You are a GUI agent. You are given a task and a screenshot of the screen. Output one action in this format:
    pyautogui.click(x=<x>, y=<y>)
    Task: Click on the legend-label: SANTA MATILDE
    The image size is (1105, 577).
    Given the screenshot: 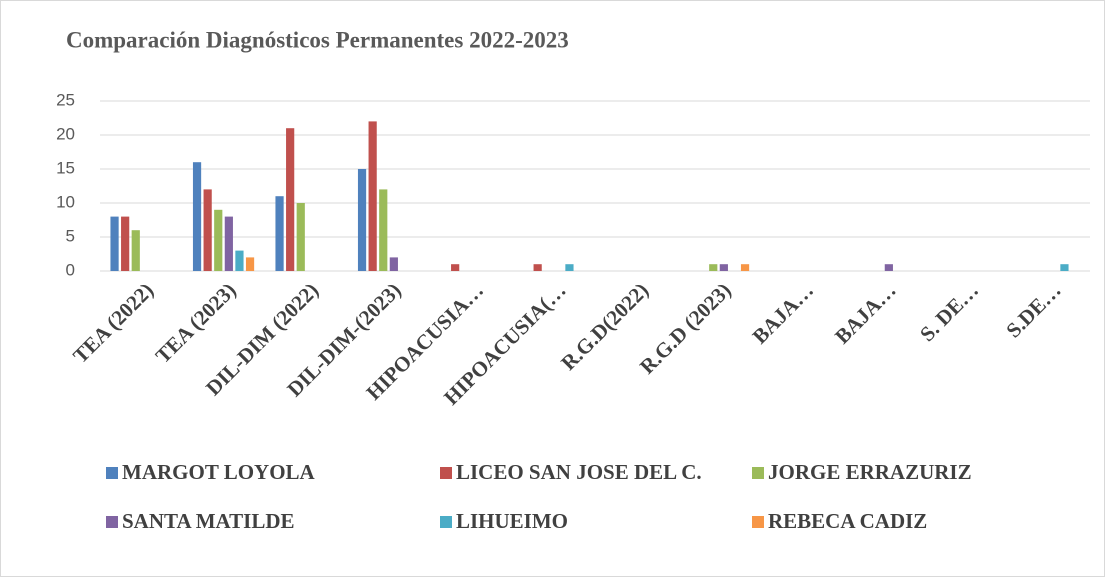 What is the action you would take?
    pyautogui.click(x=208, y=521)
    